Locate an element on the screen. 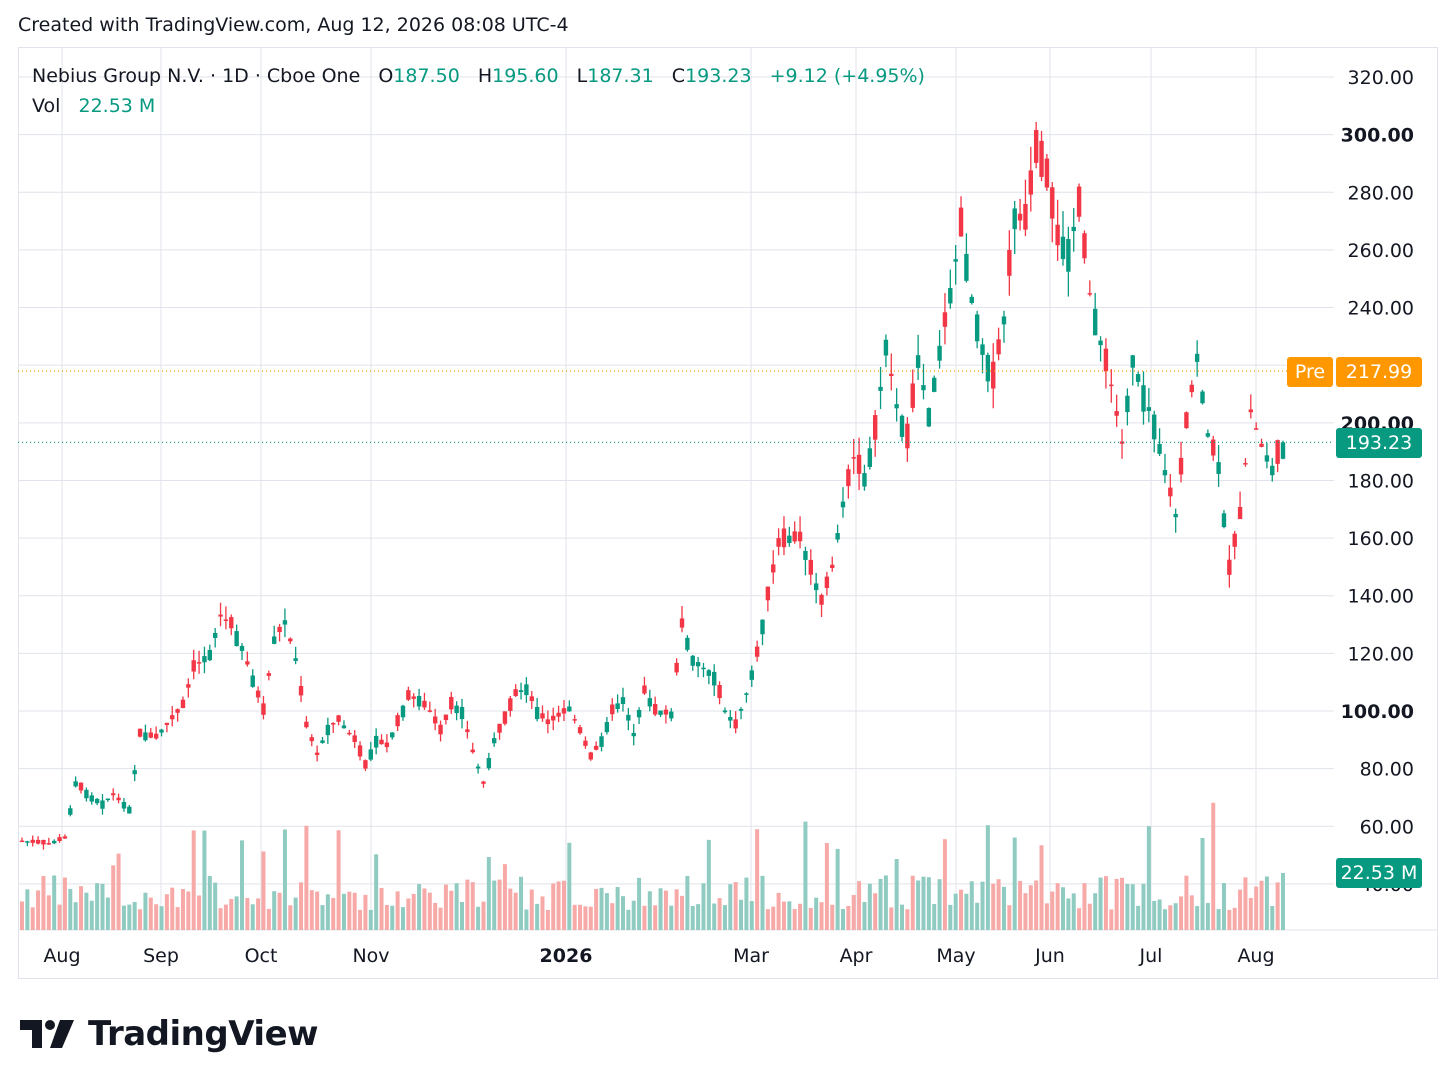 This screenshot has width=1456, height=1088. x-axis: Aug Sep Oct Nov 2026 Mar Apr May Jun Jul Aug is located at coordinates (658, 956).